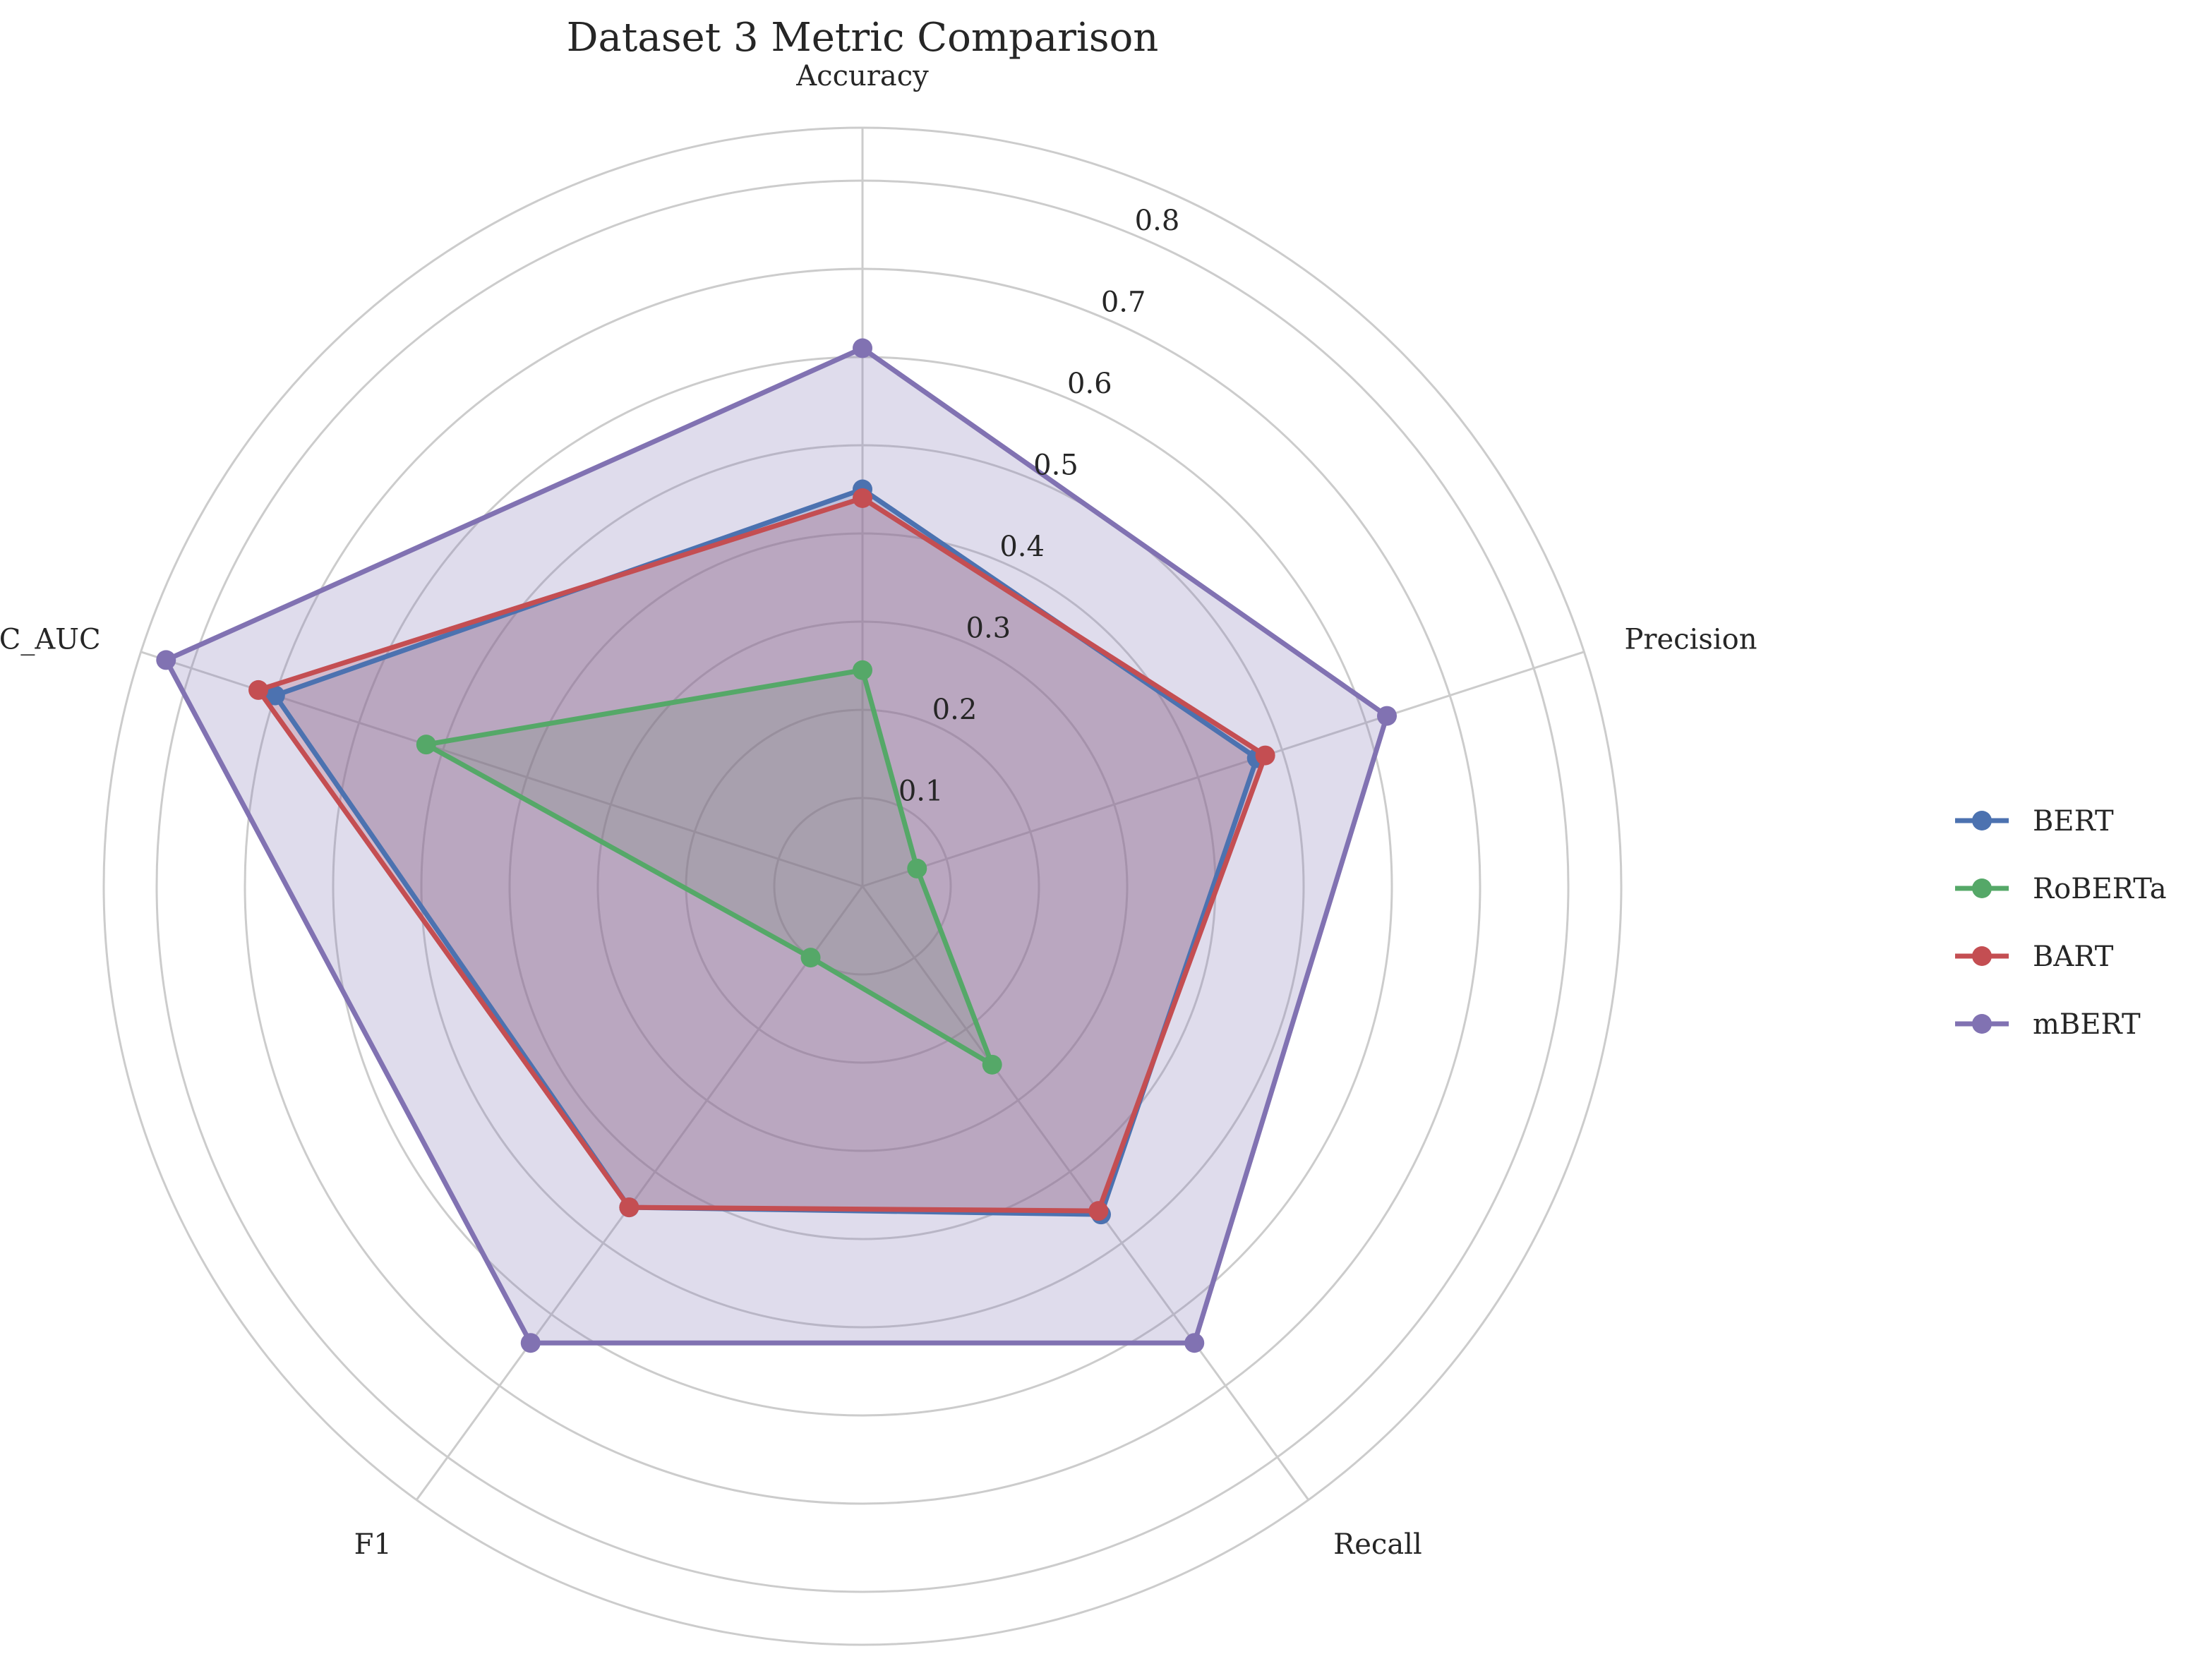 The image size is (2212, 1673). Describe the element at coordinates (1038, 506) in the screenshot. I see `radial-tick-labels: 0.1 0.2 0.3 0.4 0.5 0.6 0.7 0.8` at that location.